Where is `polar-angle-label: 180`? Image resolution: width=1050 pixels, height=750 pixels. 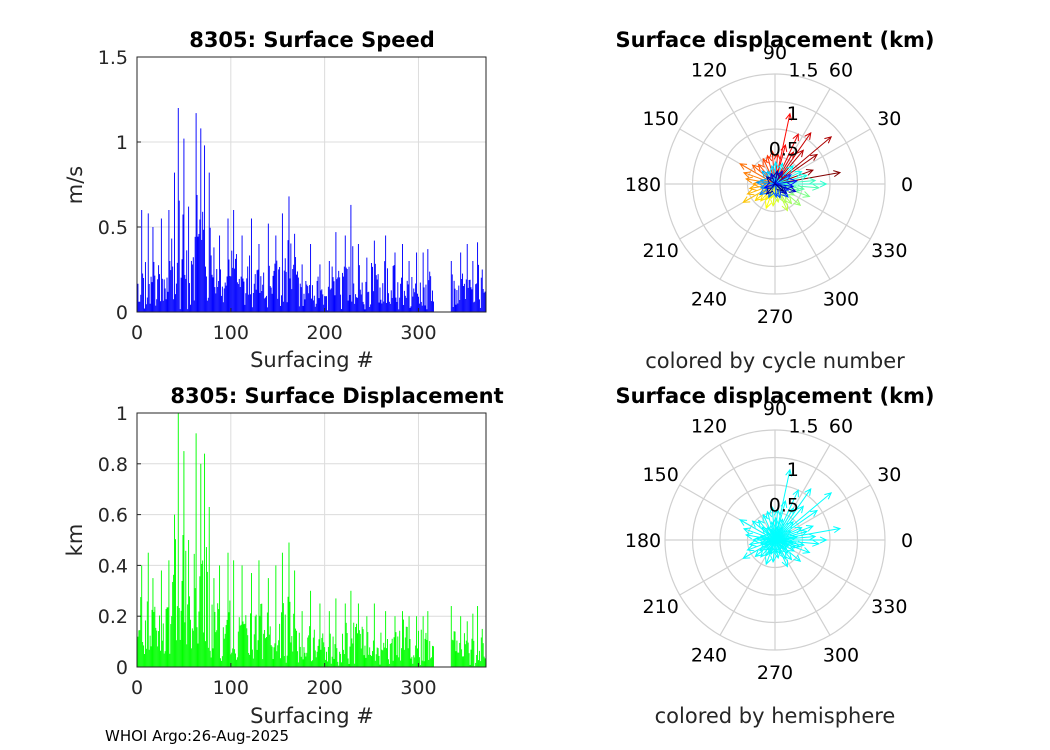
polar-angle-label: 180 is located at coordinates (643, 185).